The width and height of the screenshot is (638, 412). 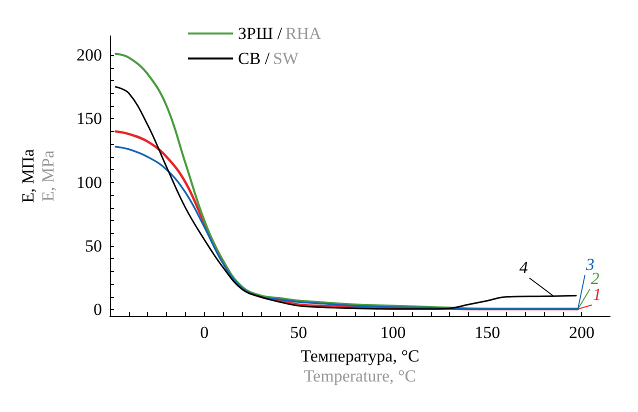 I want to click on y-tick-label: 0, so click(x=98, y=310).